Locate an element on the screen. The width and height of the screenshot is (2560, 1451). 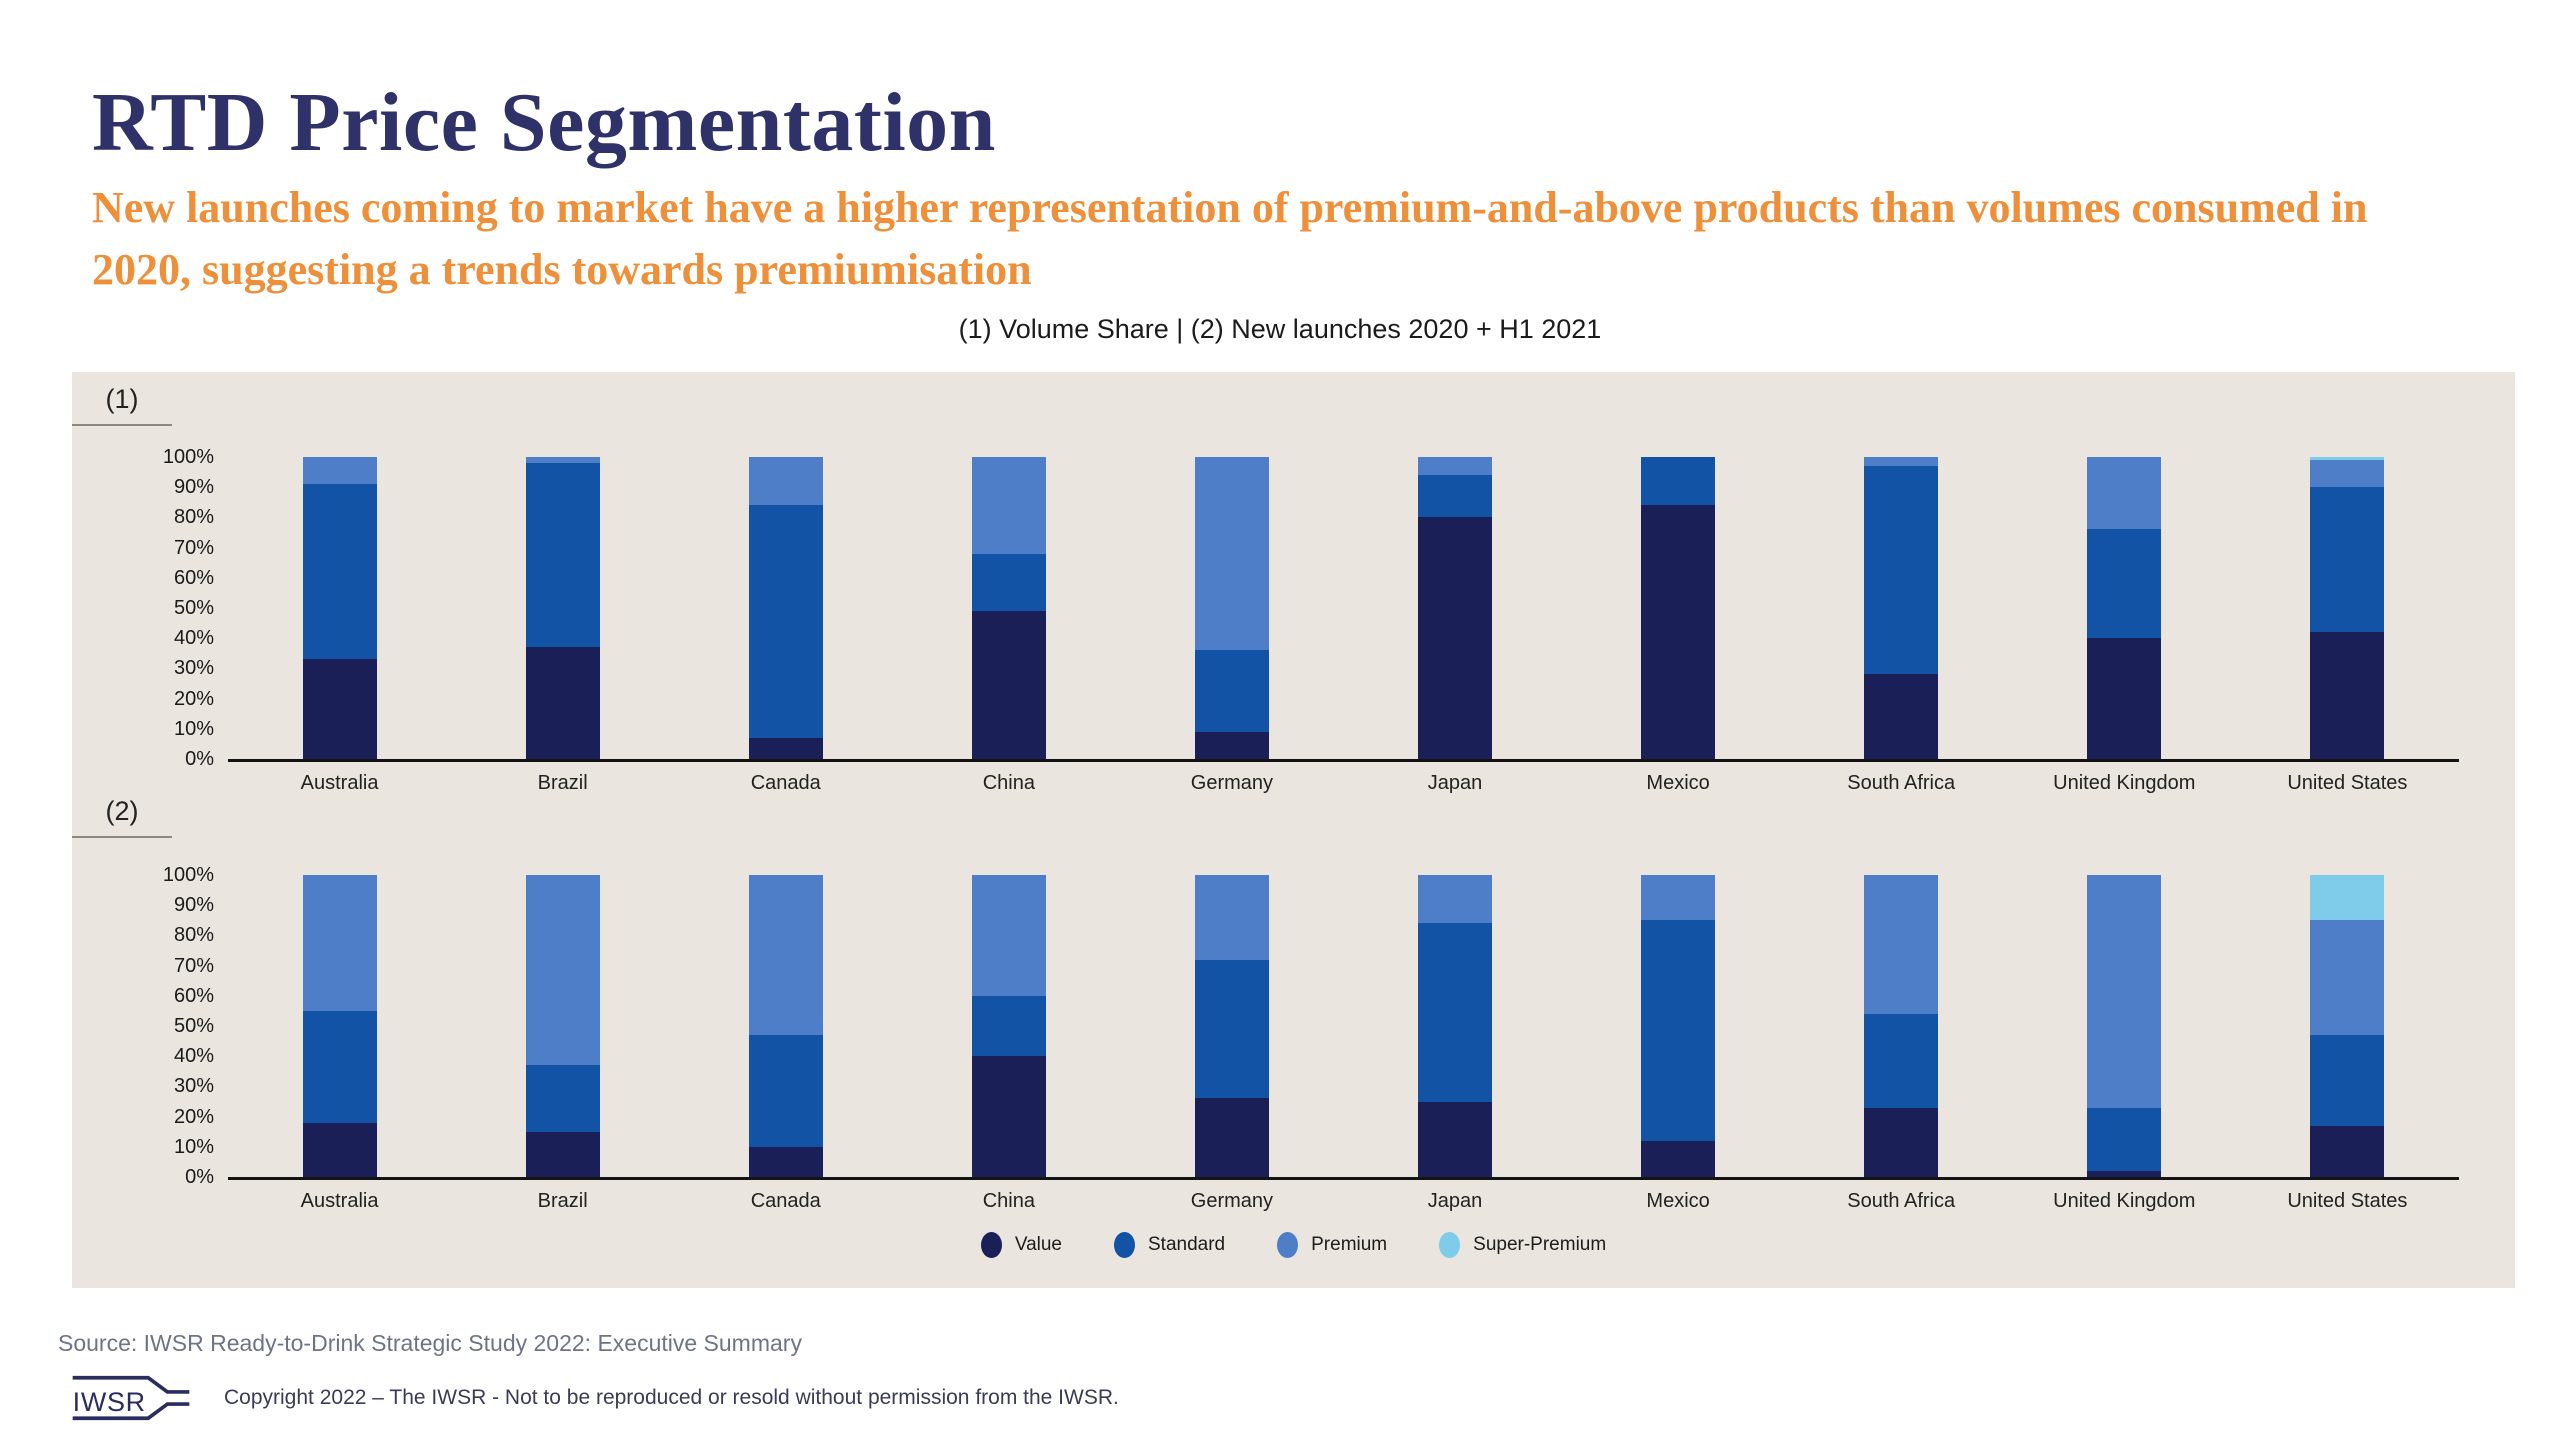
legend-label: Super-Premium is located at coordinates (1540, 1244).